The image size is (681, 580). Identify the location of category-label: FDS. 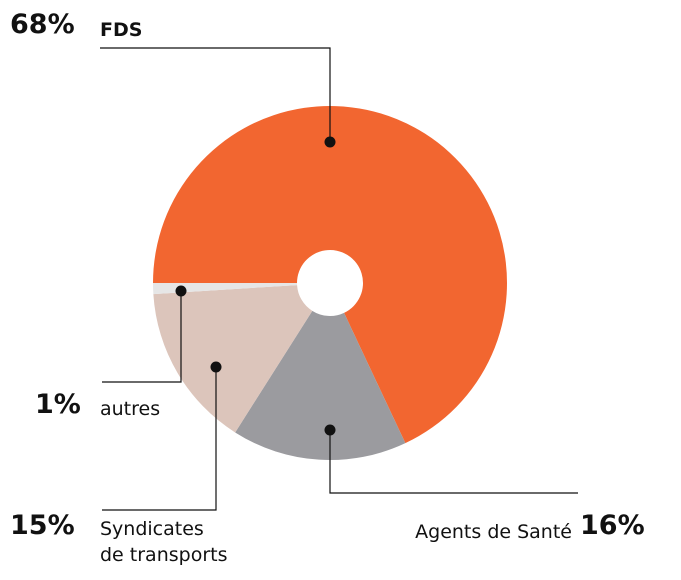
(121, 30).